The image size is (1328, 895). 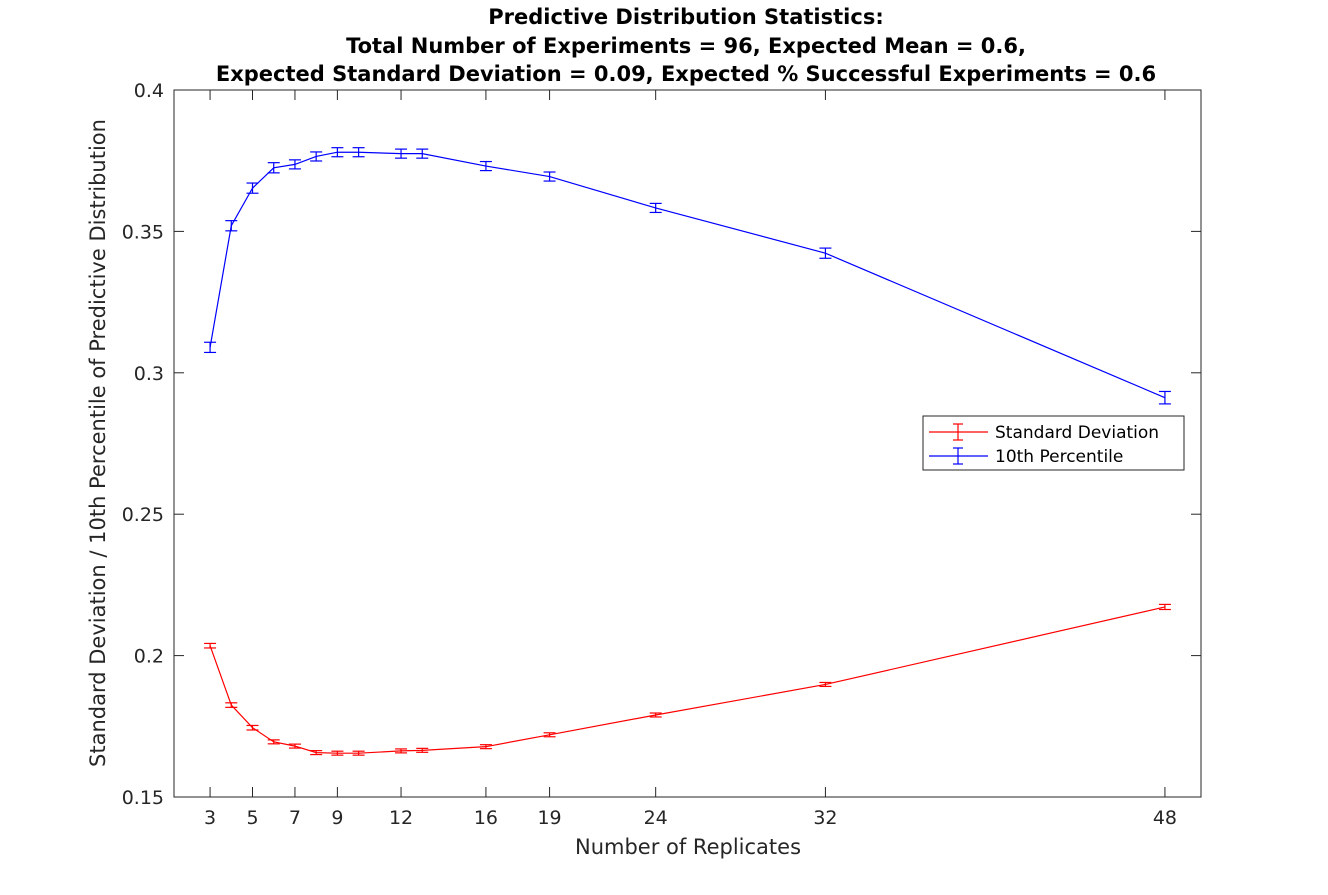 I want to click on series-standard-deviation, so click(x=687, y=679).